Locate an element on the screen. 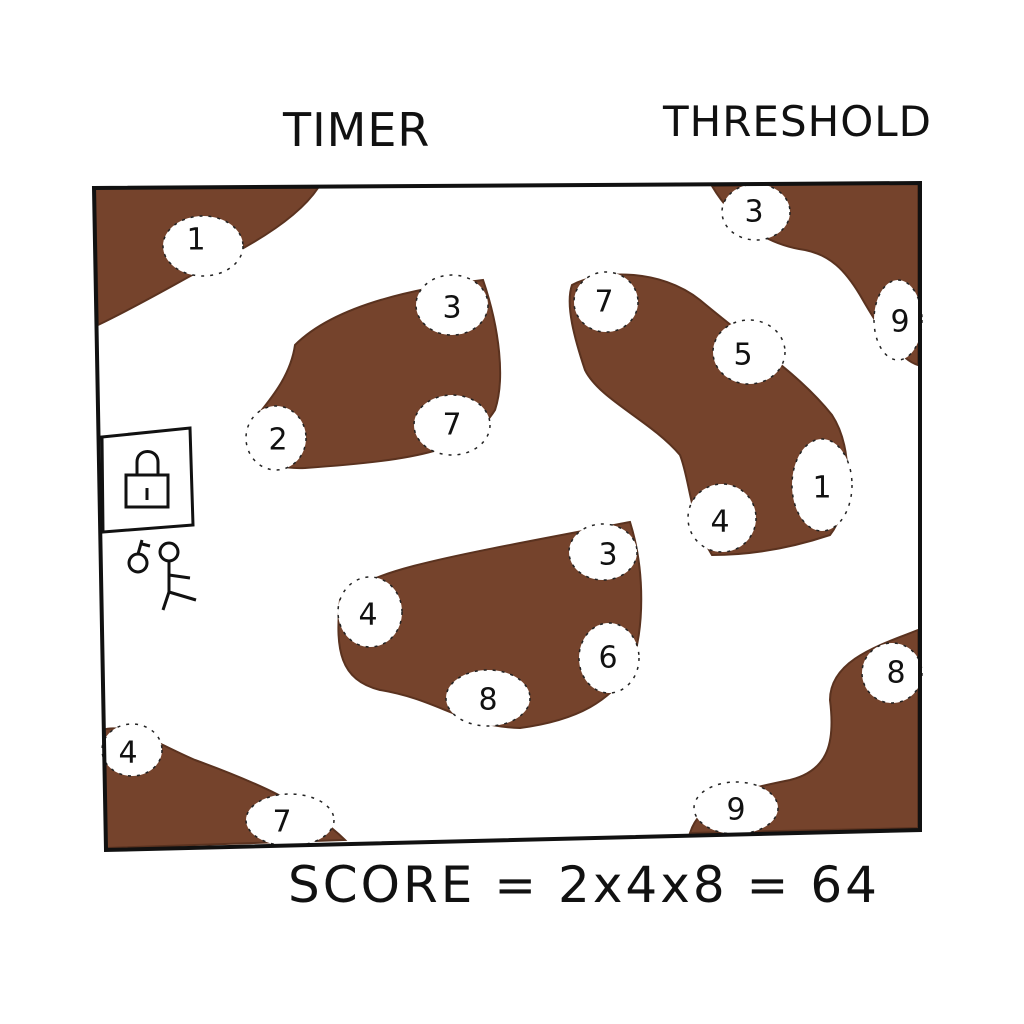 This screenshot has height=1024, width=1024. tile-c-6: 6 is located at coordinates (609, 658).